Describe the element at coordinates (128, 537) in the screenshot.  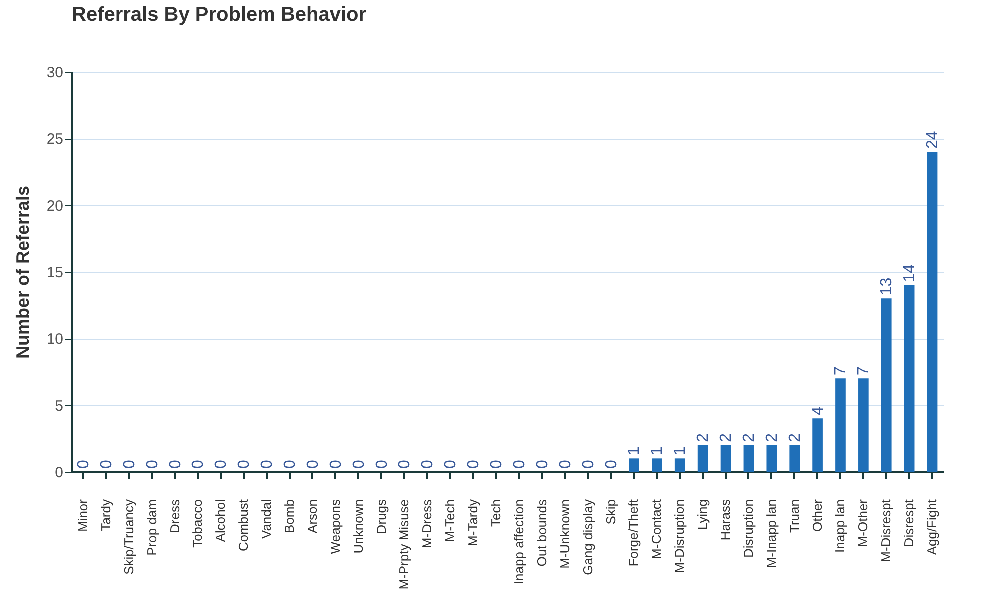
I see `x-tick-label: Skip/Truancy` at that location.